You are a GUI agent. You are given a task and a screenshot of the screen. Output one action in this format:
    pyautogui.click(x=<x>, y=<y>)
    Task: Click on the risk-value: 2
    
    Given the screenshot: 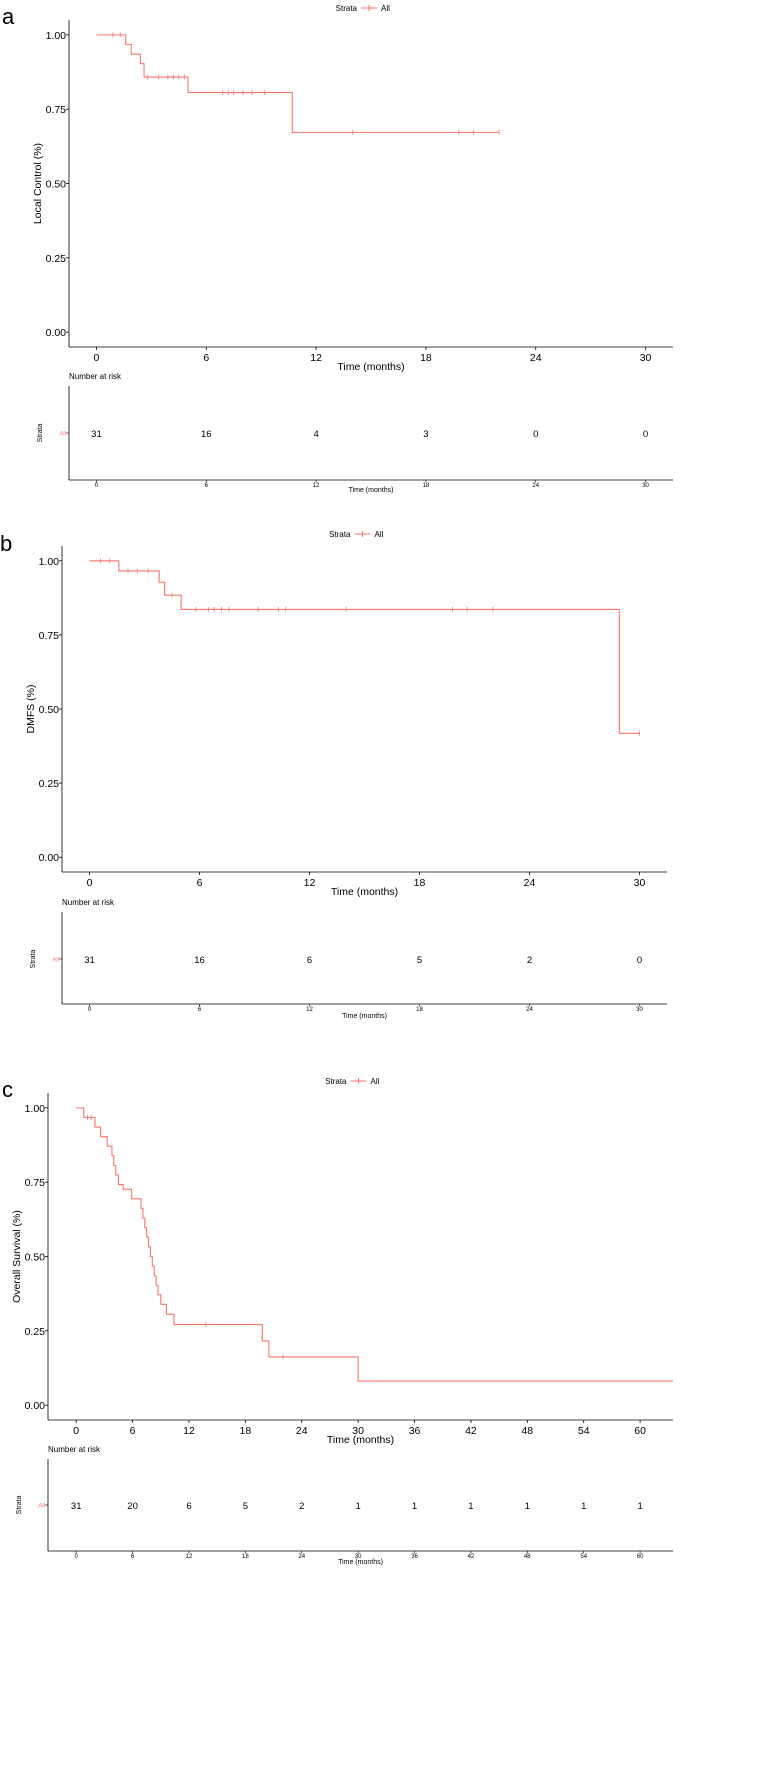 What is the action you would take?
    pyautogui.click(x=529, y=960)
    